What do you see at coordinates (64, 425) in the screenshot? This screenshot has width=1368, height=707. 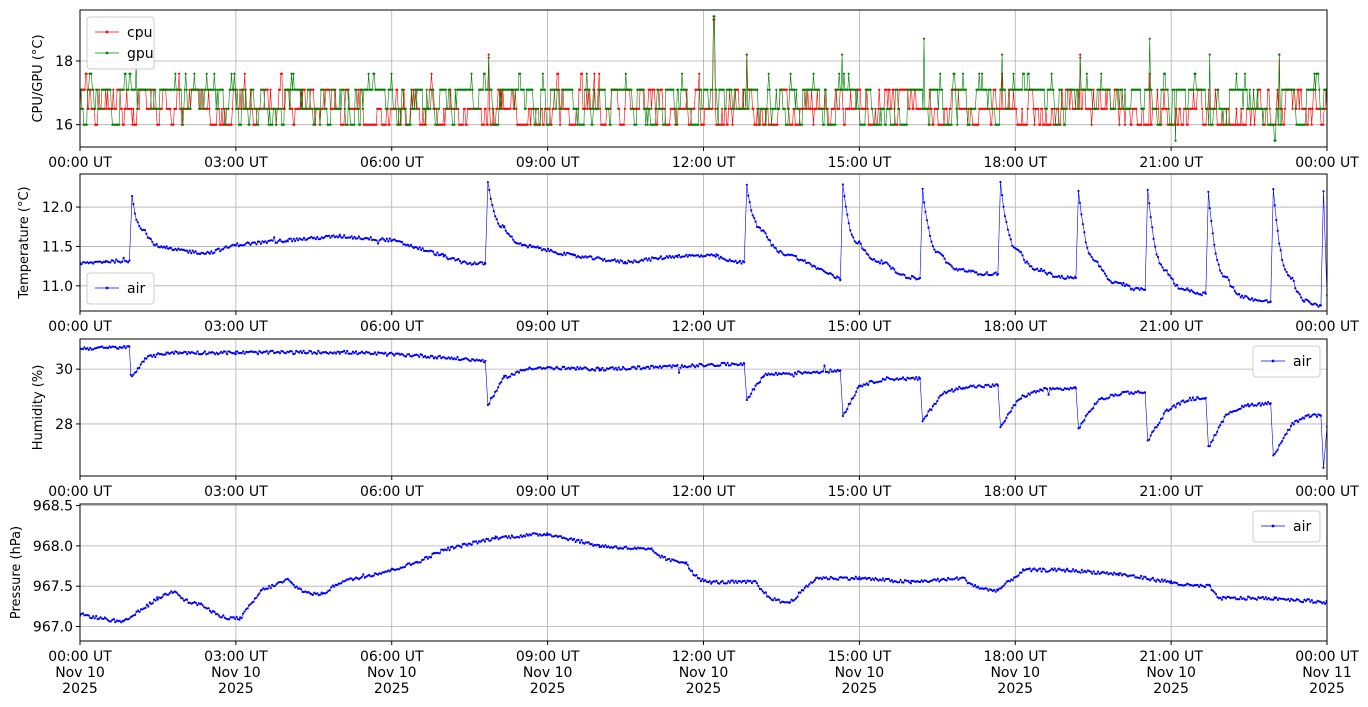 I see `y-tick-label: 28` at bounding box center [64, 425].